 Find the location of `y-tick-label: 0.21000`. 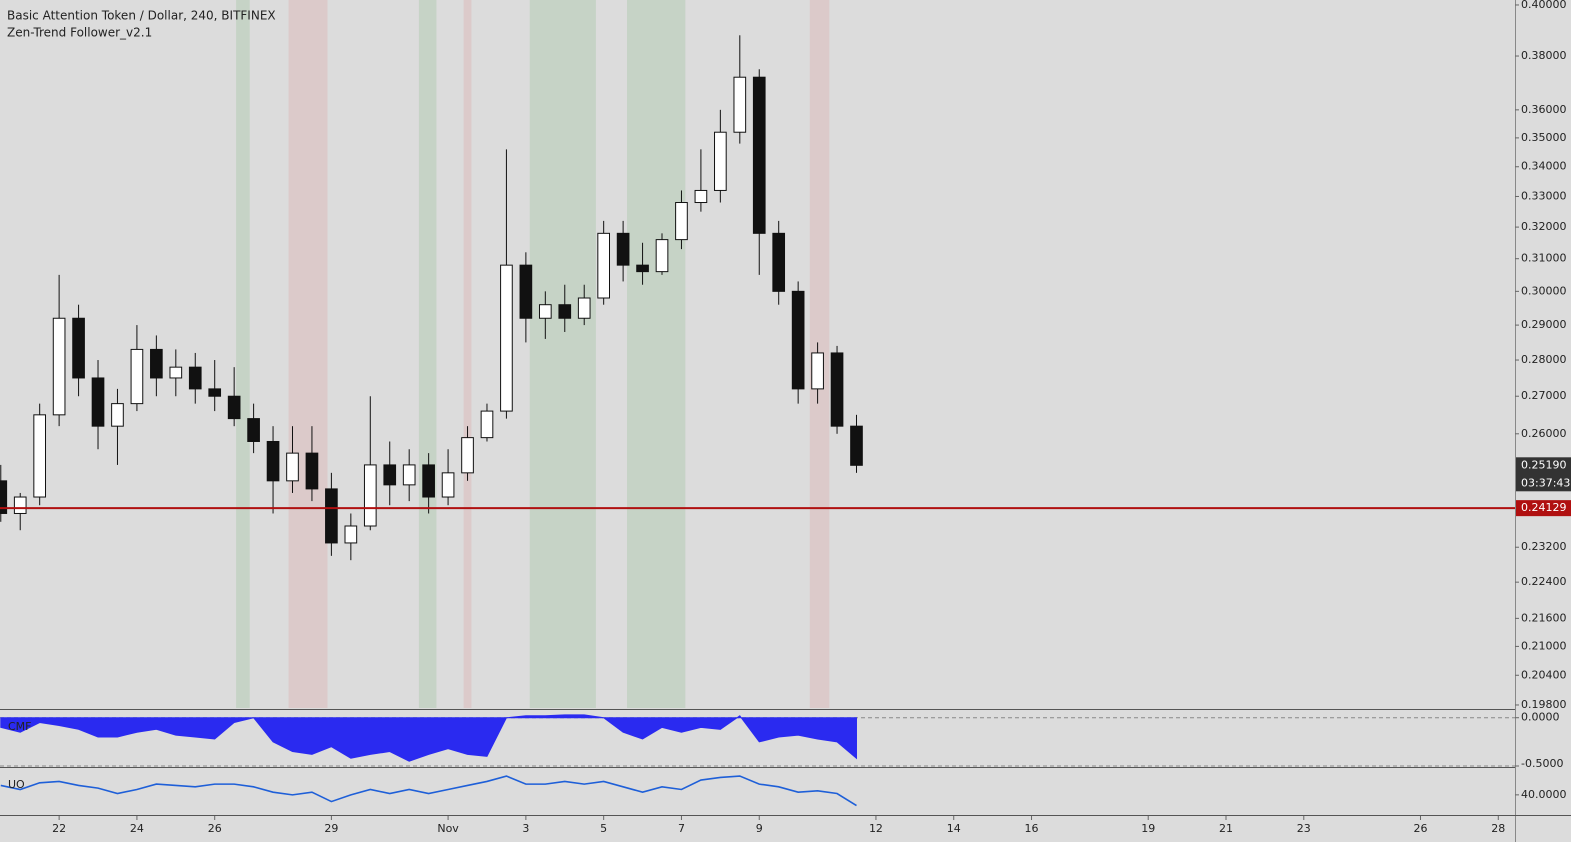

y-tick-label: 0.21000 is located at coordinates (1544, 645).